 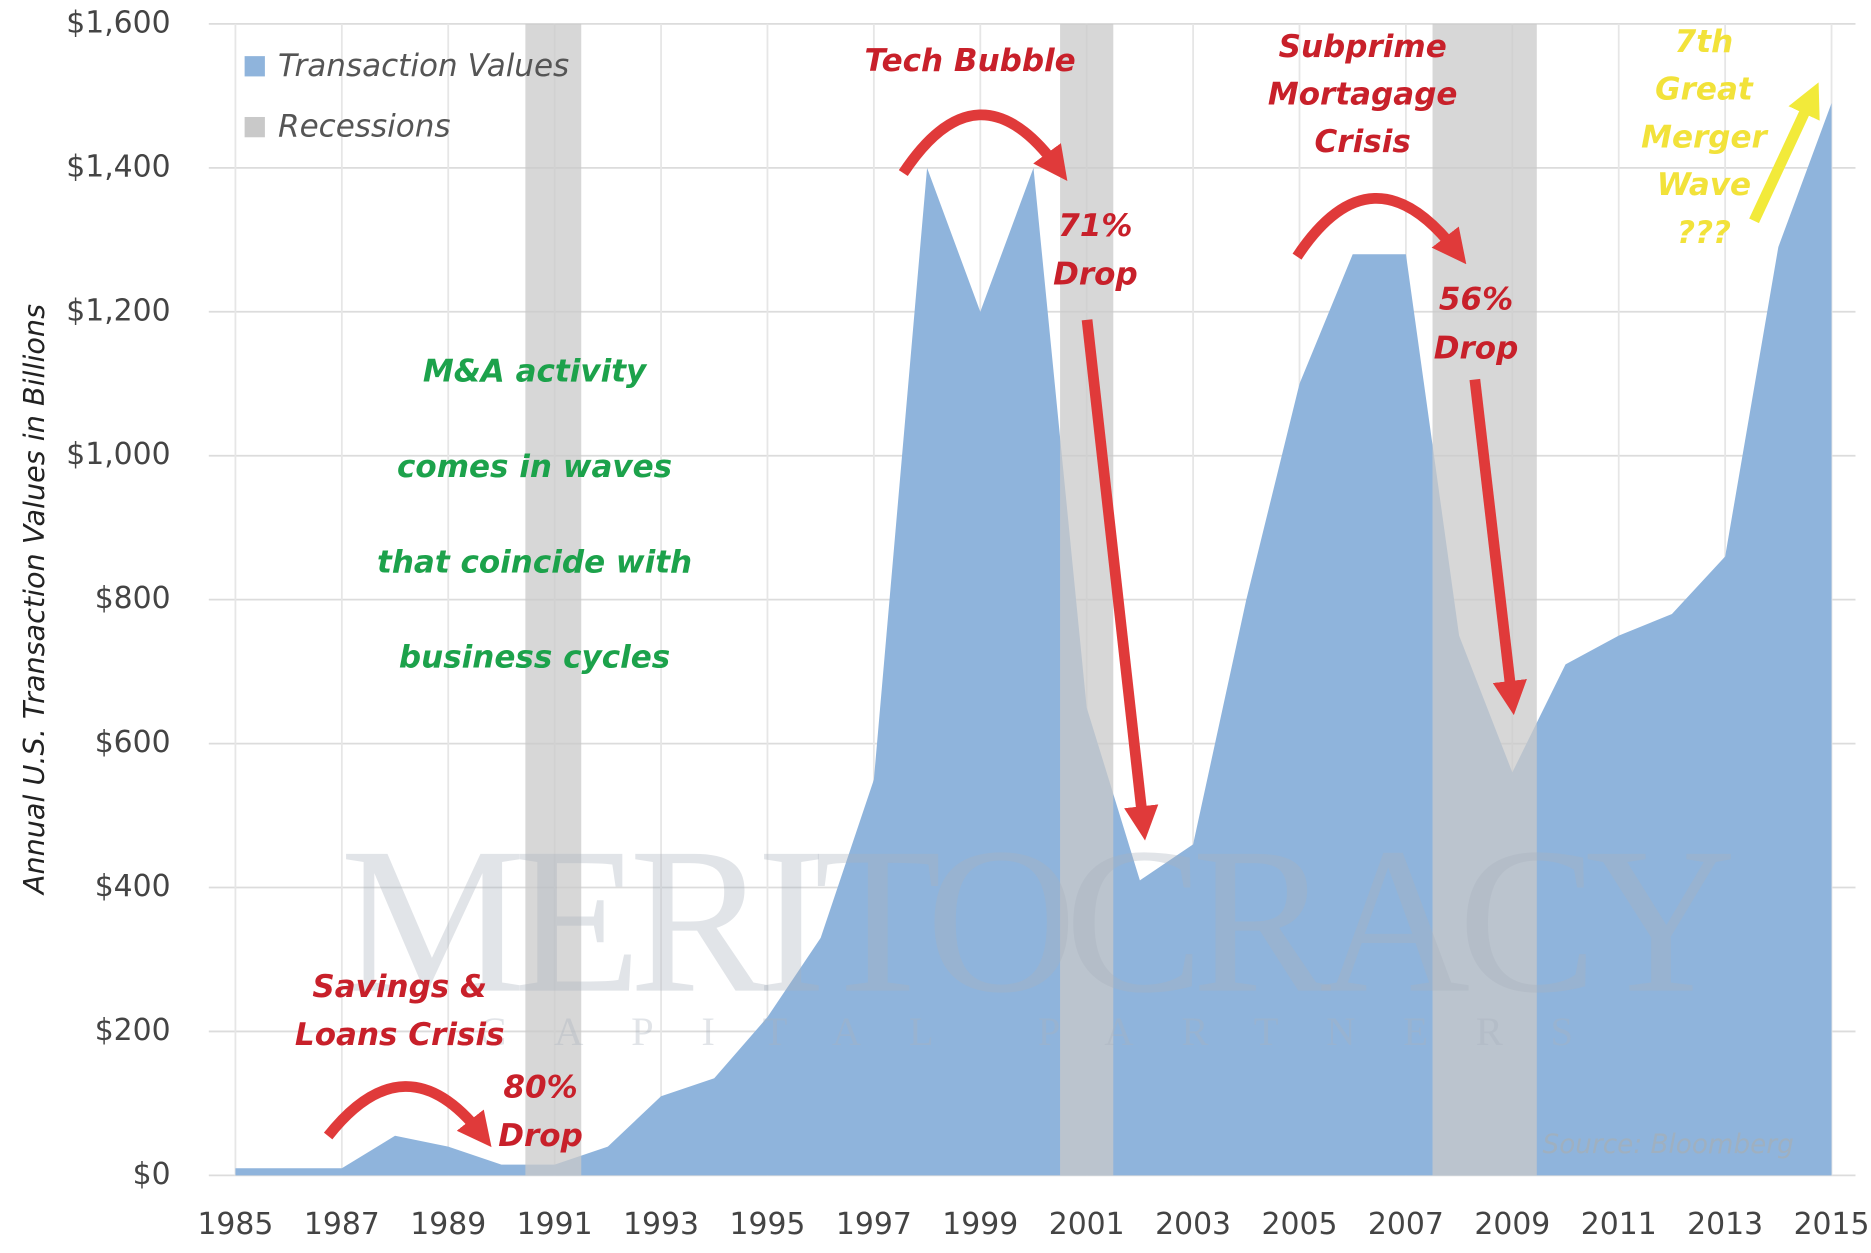 What do you see at coordinates (118, 454) in the screenshot?
I see `y-tick-label: $1,000` at bounding box center [118, 454].